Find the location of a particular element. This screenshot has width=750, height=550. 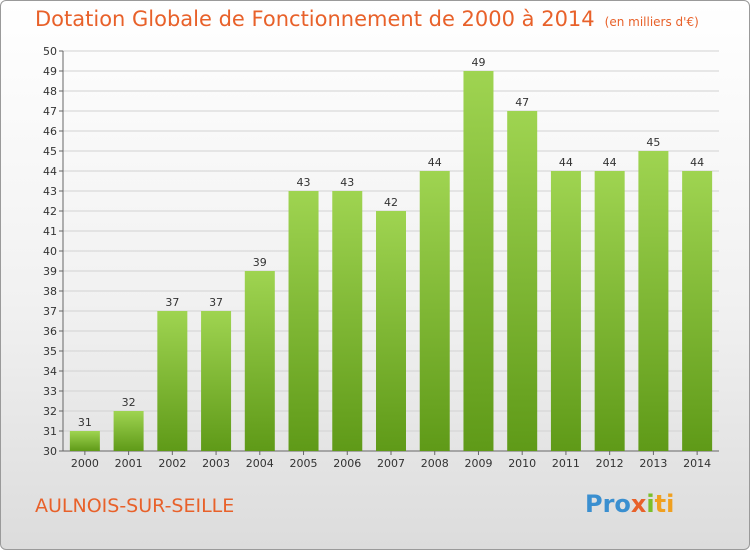

bar-2010 is located at coordinates (522, 281).